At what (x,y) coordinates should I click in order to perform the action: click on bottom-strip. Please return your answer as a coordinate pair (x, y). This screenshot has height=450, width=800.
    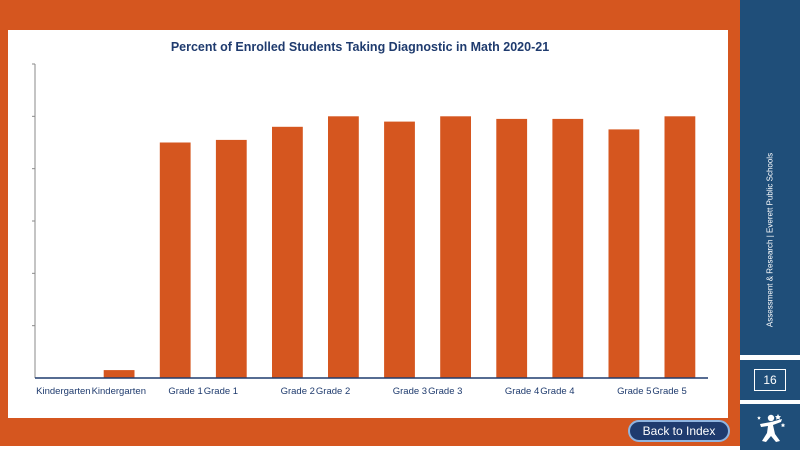
    Looking at the image, I should click on (370, 448).